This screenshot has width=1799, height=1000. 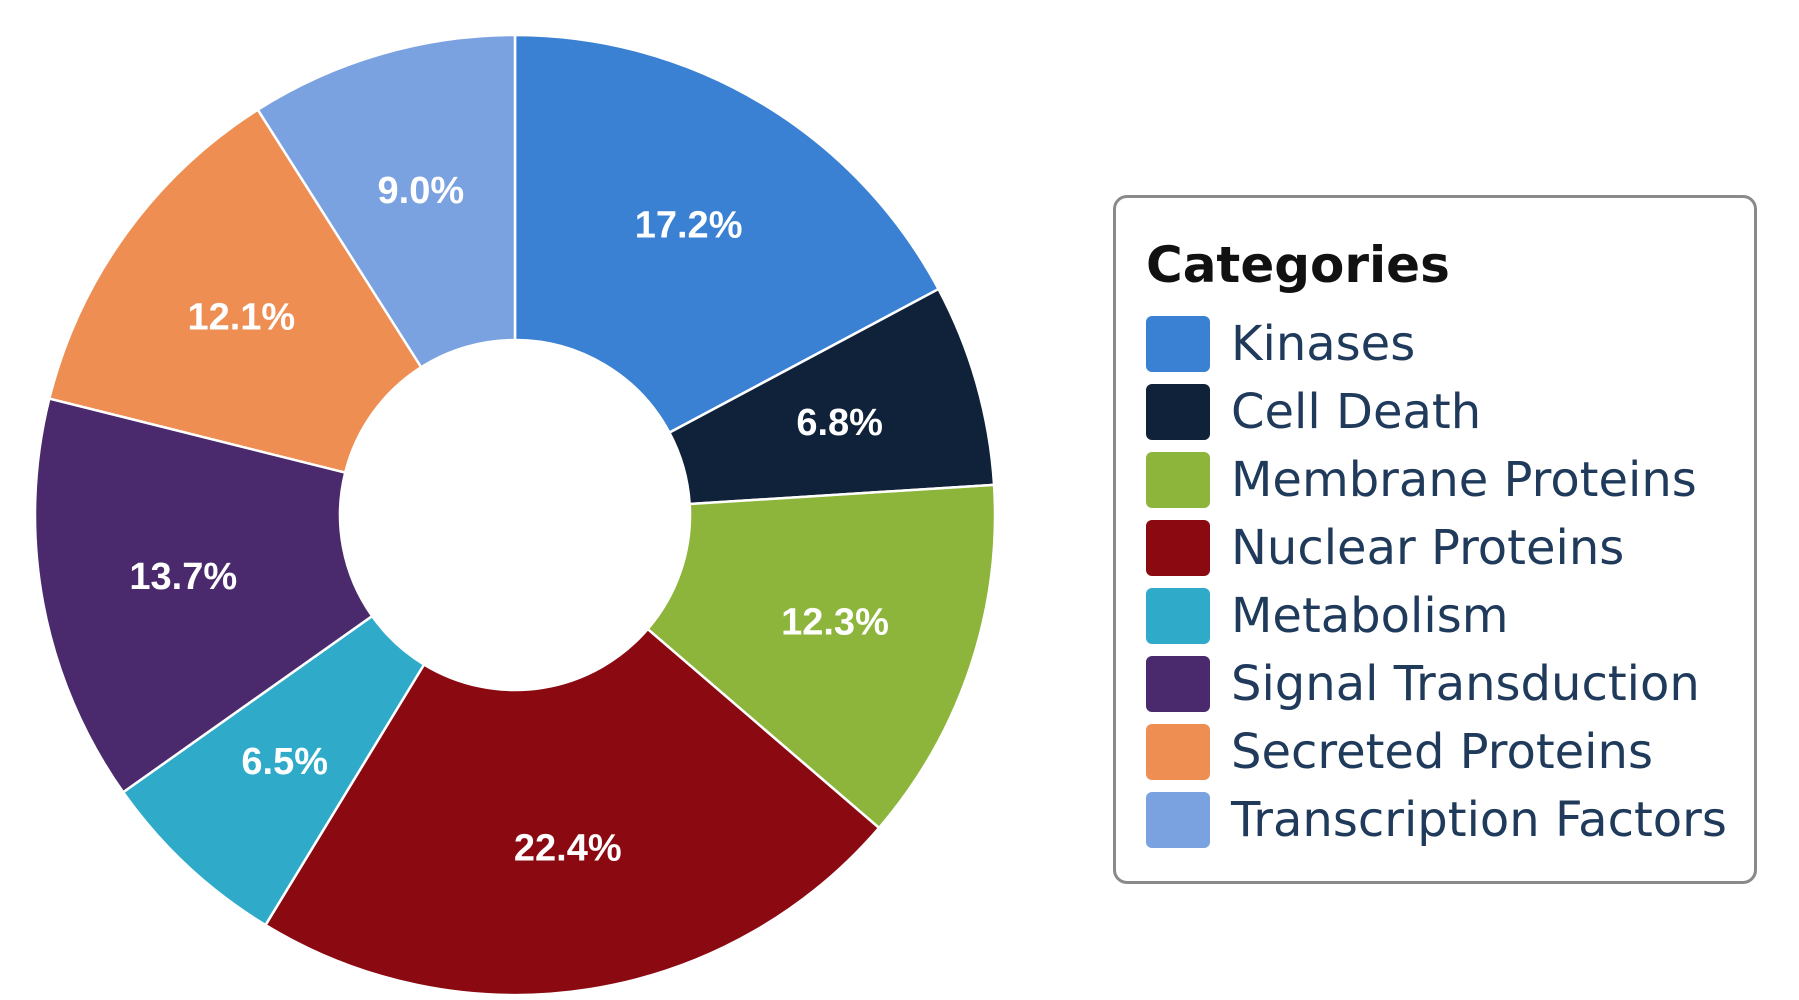 I want to click on legend-item-nuclear-proteins: Nuclear Proteins, so click(x=1450, y=548).